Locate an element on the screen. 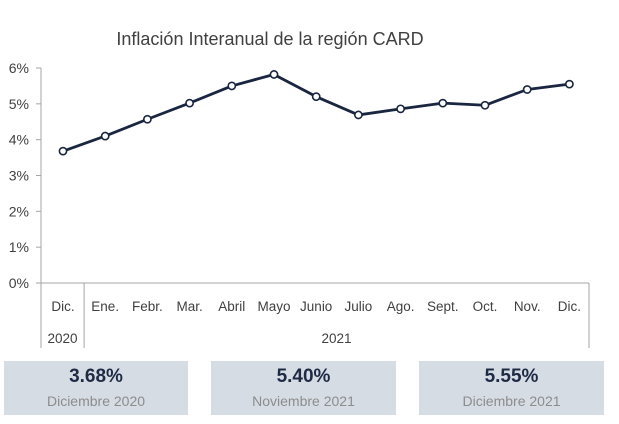 Image resolution: width=619 pixels, height=424 pixels. x-tick-label: Sept. is located at coordinates (443, 306).